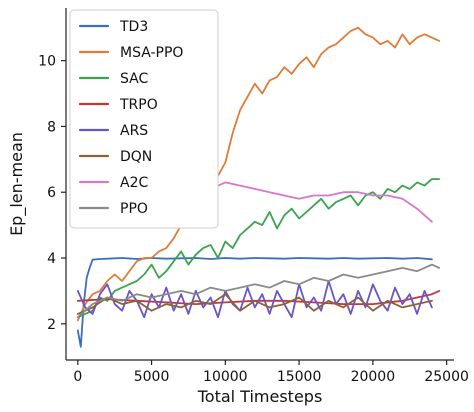 This screenshot has height=412, width=474. What do you see at coordinates (138, 105) in the screenshot?
I see `legend-label-trpo: TRPO` at bounding box center [138, 105].